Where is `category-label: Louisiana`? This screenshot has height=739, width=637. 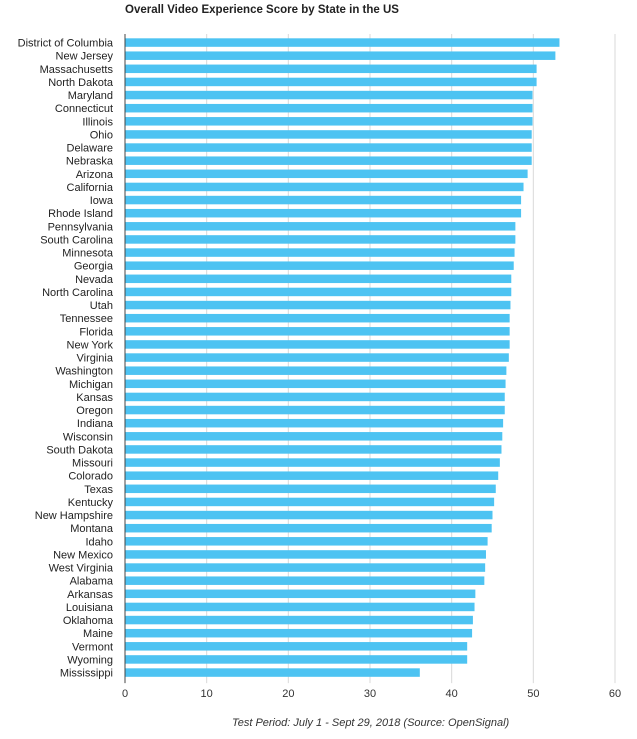
category-label: Louisiana is located at coordinates (90, 608).